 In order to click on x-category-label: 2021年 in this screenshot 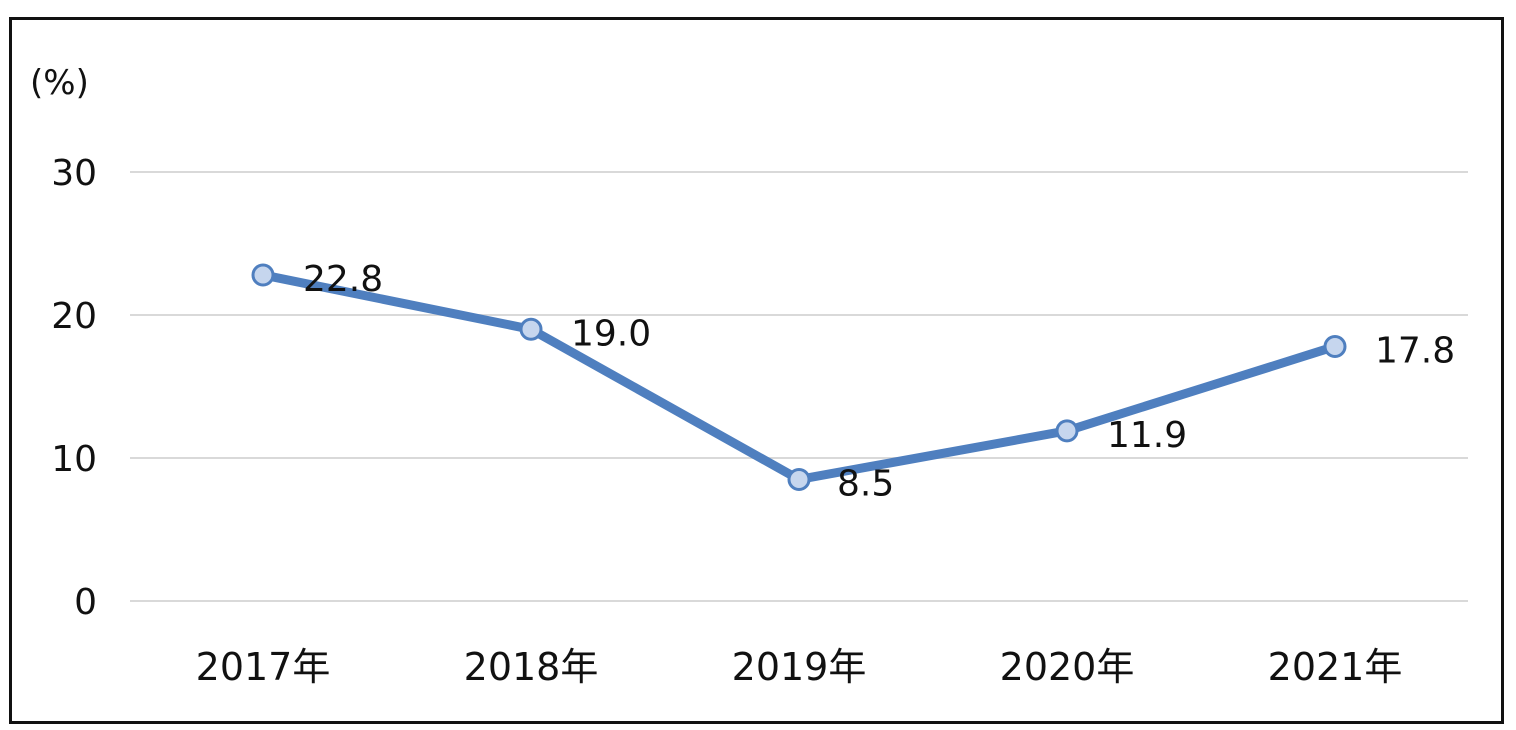, I will do `click(1335, 667)`.